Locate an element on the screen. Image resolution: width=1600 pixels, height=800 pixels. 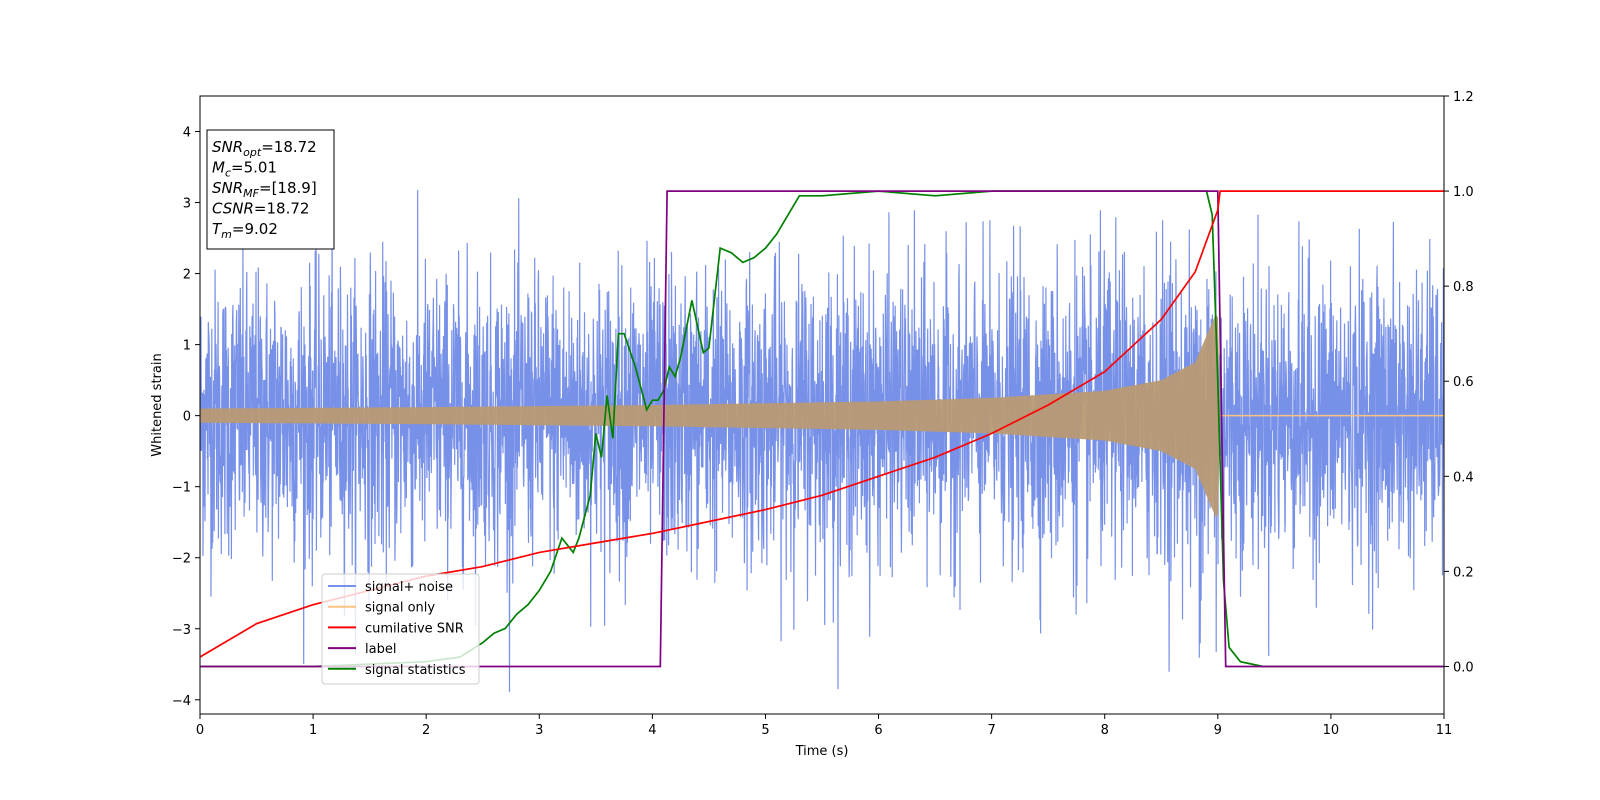
info-box-line: SNRMF=[18.9] is located at coordinates (264, 189).